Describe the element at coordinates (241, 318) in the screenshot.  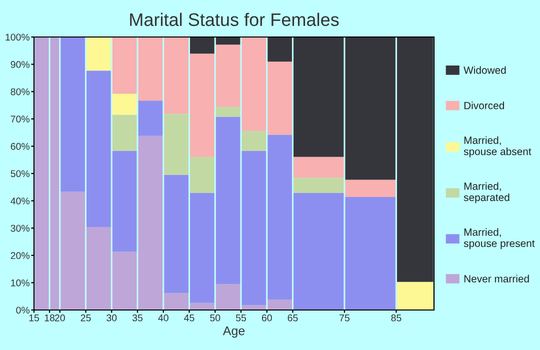
I see `x-tick-label: 55` at that location.